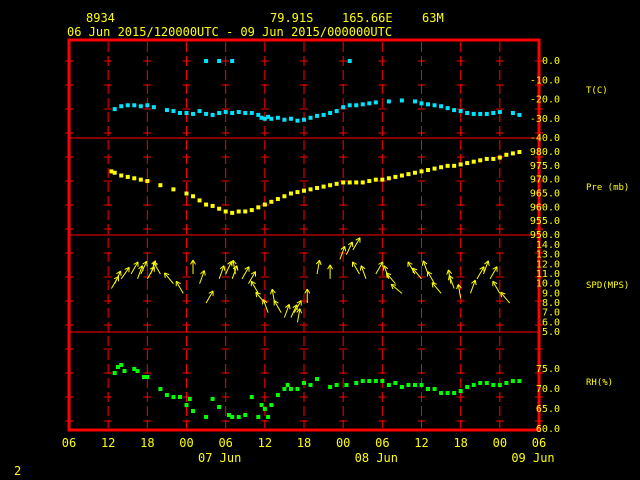  I want to click on wind_speed-tick-label: 14.0, so click(548, 245).